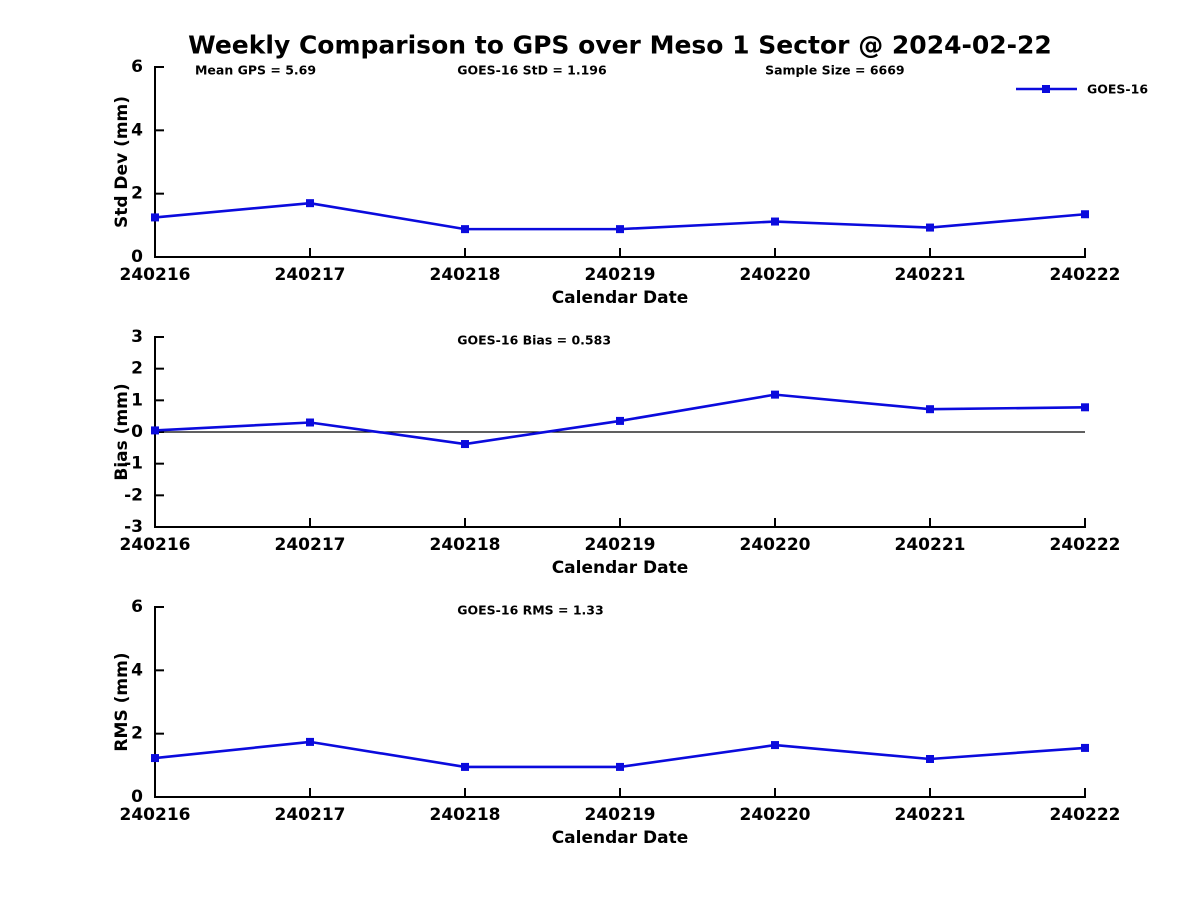  What do you see at coordinates (133, 464) in the screenshot?
I see `y-tick-label: -1` at bounding box center [133, 464].